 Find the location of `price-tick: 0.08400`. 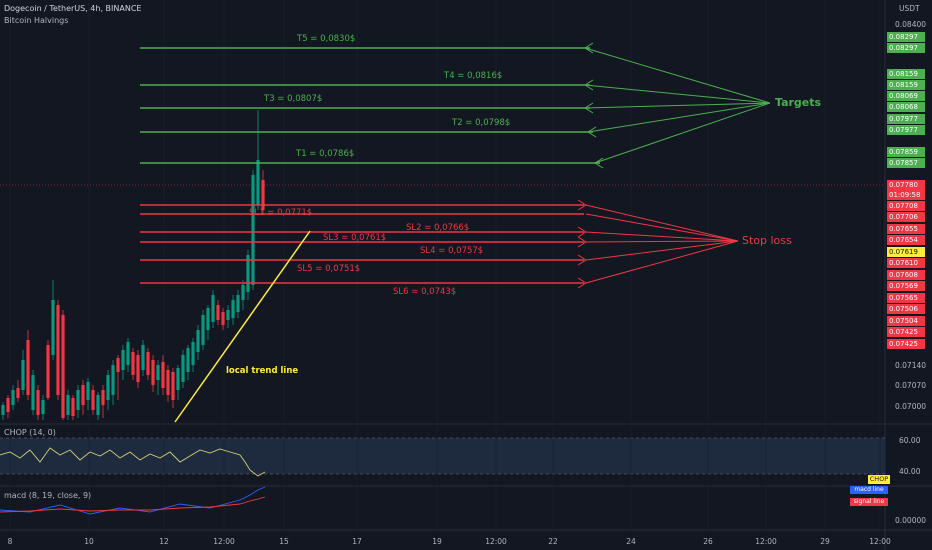

price-tick: 0.08400 is located at coordinates (911, 24).